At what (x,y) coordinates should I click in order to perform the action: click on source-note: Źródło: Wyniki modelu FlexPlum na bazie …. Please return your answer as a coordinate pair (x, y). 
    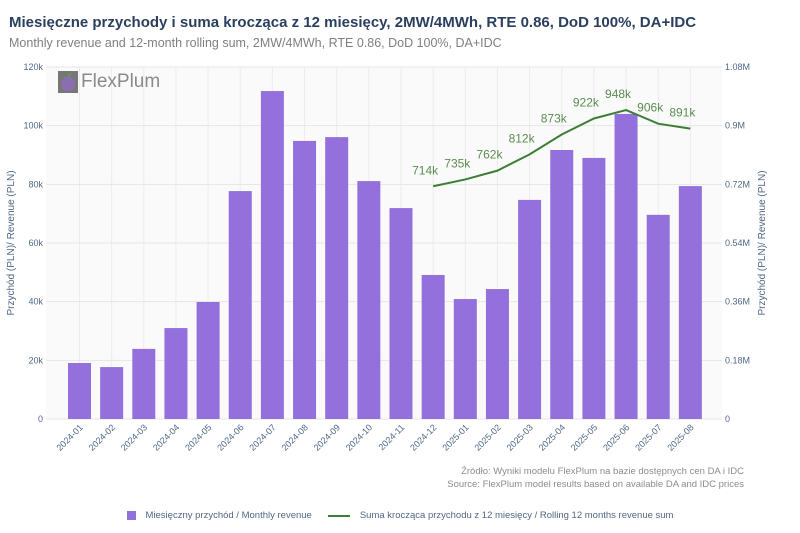
    Looking at the image, I should click on (595, 478).